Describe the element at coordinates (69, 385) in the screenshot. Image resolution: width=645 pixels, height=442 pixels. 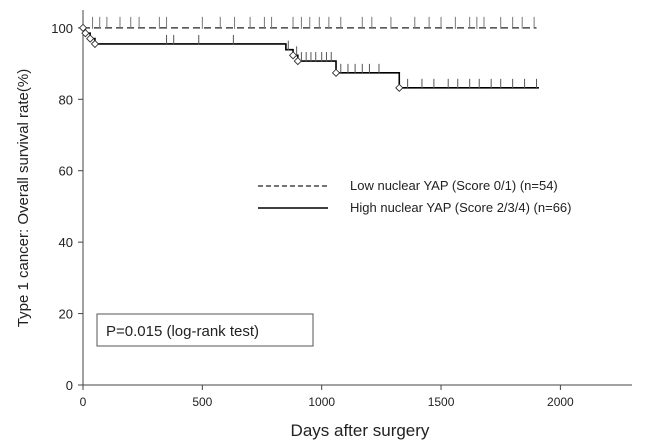
I see `y-tick-label-0: 0` at that location.